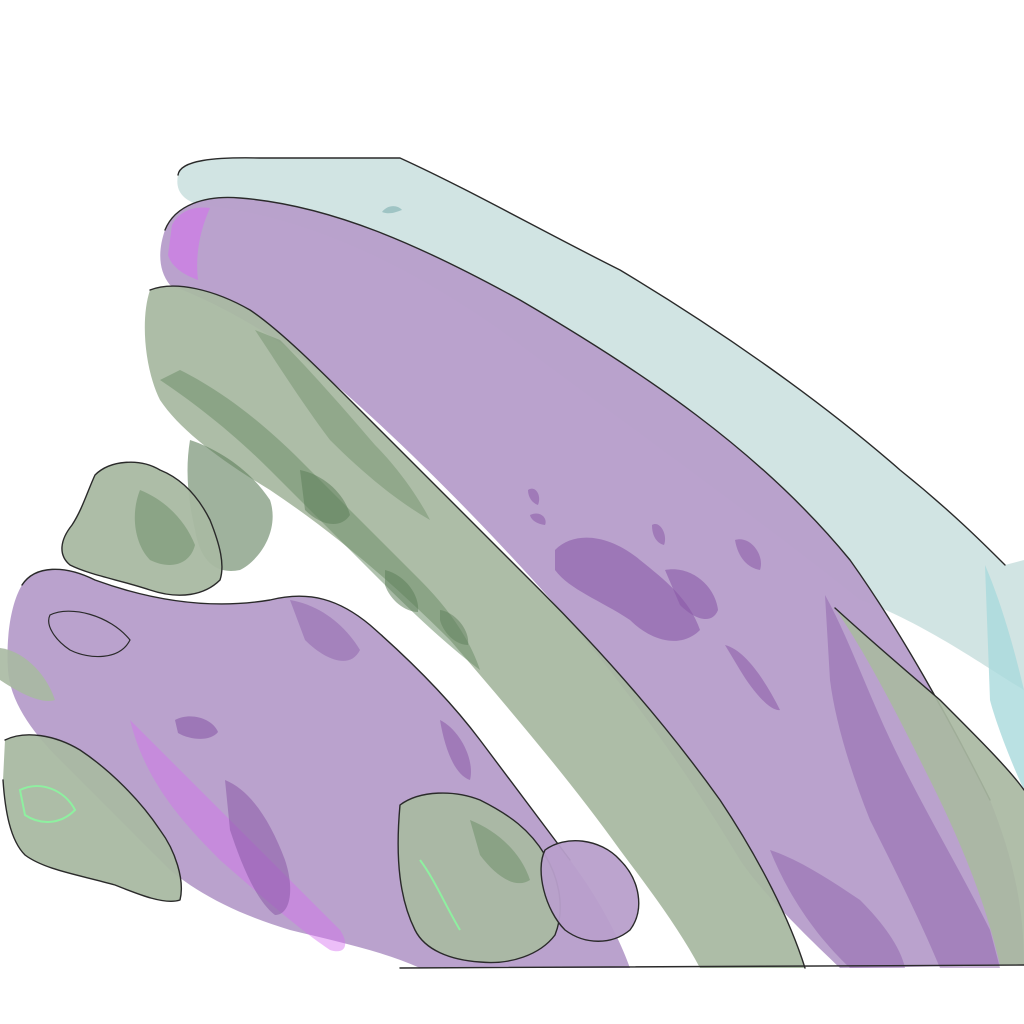 The width and height of the screenshot is (1024, 1024). I want to click on green-clump-surface, so click(92, 818).